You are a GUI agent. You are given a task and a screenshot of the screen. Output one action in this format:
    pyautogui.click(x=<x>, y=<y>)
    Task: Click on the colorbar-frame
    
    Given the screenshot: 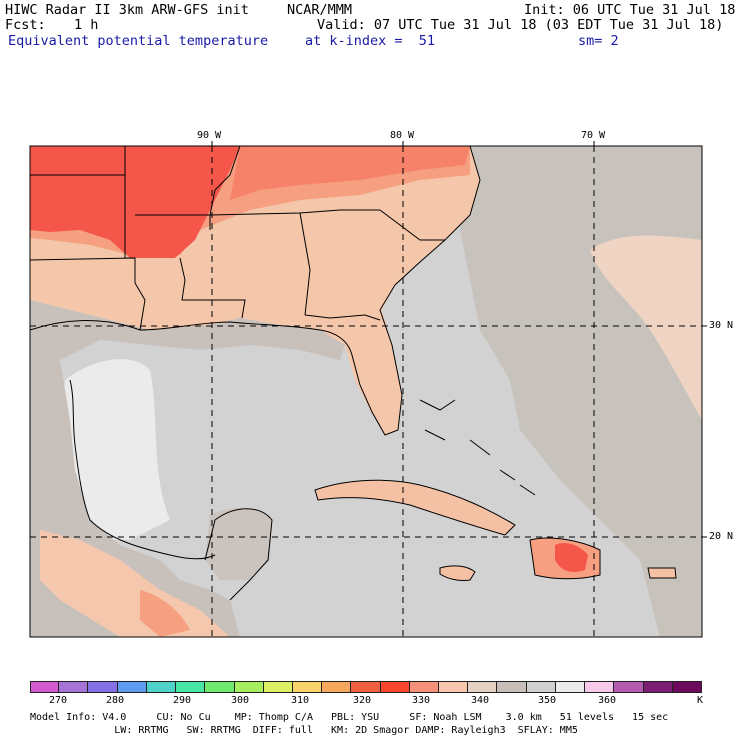 What is the action you would take?
    pyautogui.click(x=366, y=687)
    